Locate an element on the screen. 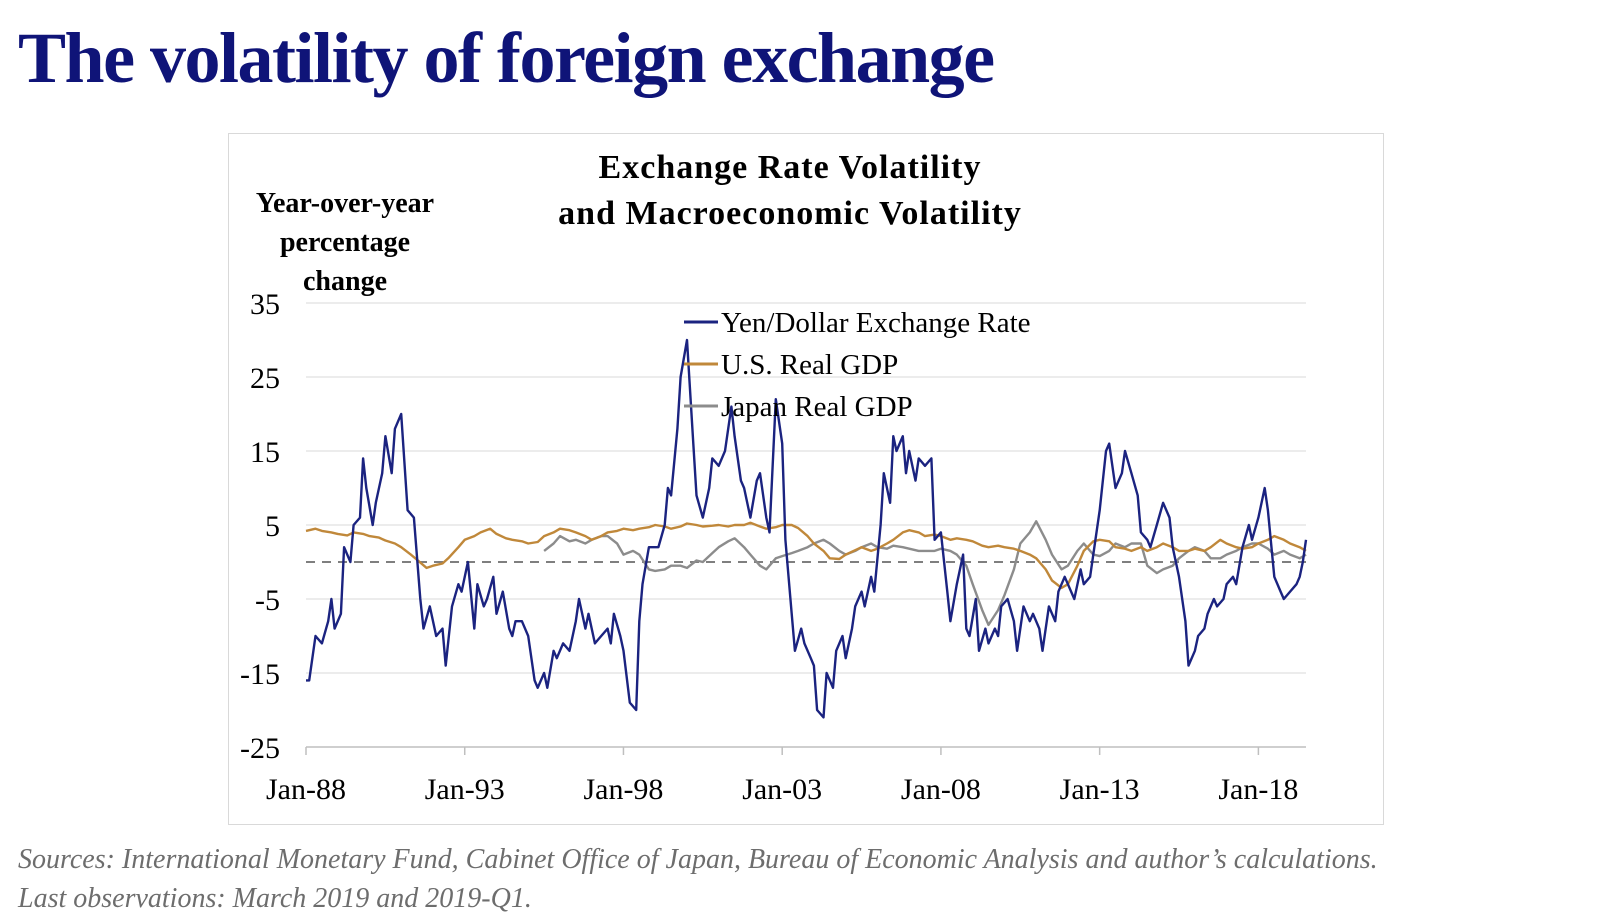 Image resolution: width=1600 pixels, height=918 pixels. legend-label: Japan Real GDP is located at coordinates (817, 407).